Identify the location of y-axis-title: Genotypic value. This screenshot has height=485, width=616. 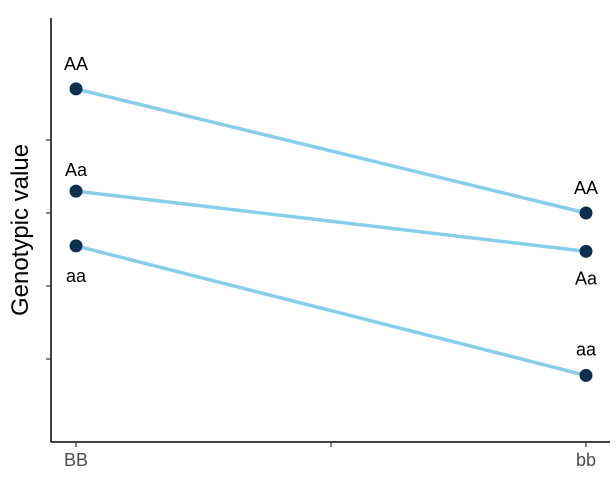
(20, 230).